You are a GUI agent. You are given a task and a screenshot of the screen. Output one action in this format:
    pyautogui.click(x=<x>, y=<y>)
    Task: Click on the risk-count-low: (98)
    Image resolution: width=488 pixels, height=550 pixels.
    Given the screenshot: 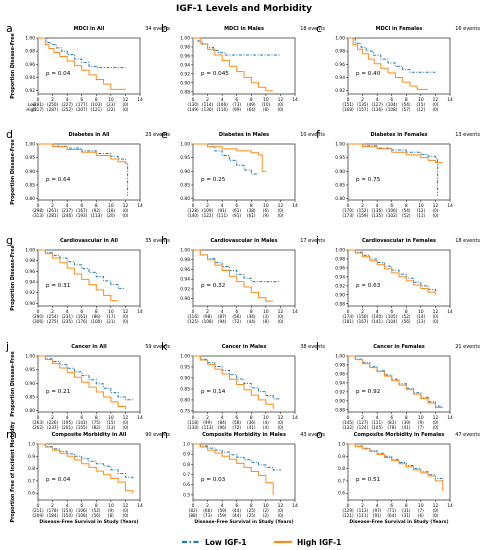 What is the action you would take?
    pyautogui.click(x=207, y=316)
    